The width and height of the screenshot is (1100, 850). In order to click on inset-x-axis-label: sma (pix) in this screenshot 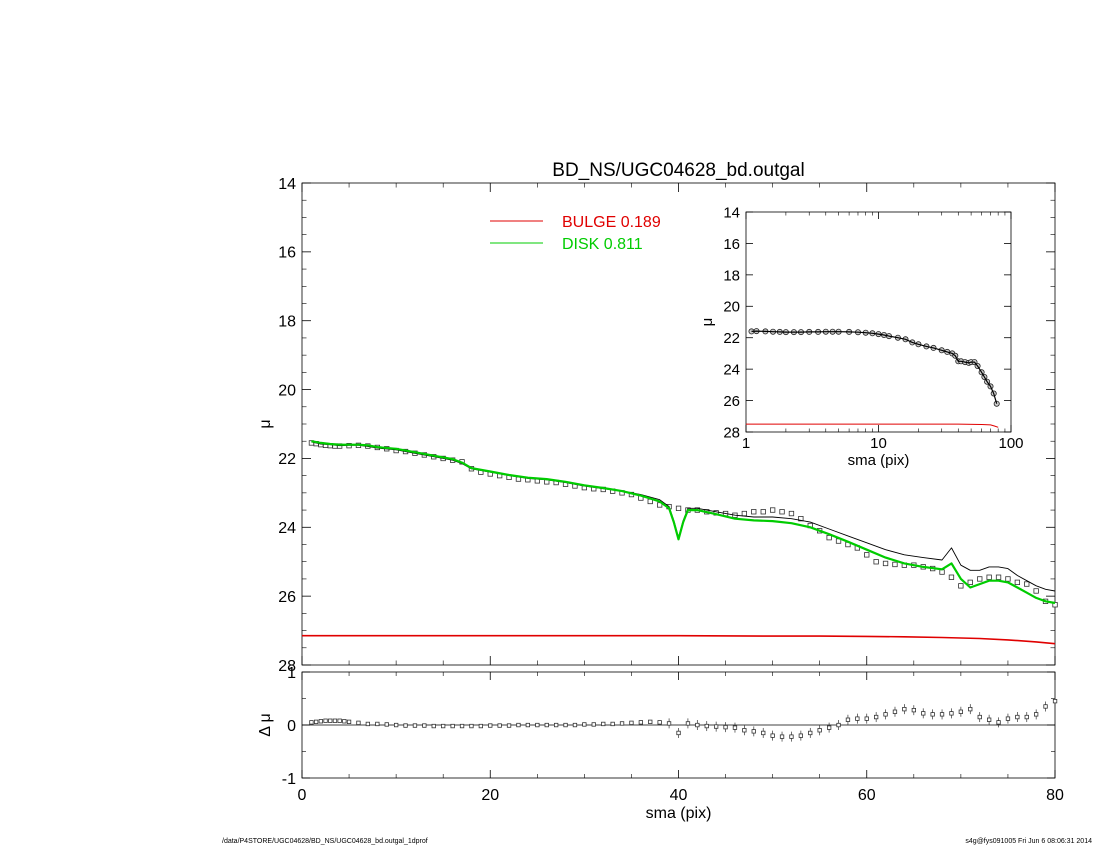, I will do `click(879, 460)`.